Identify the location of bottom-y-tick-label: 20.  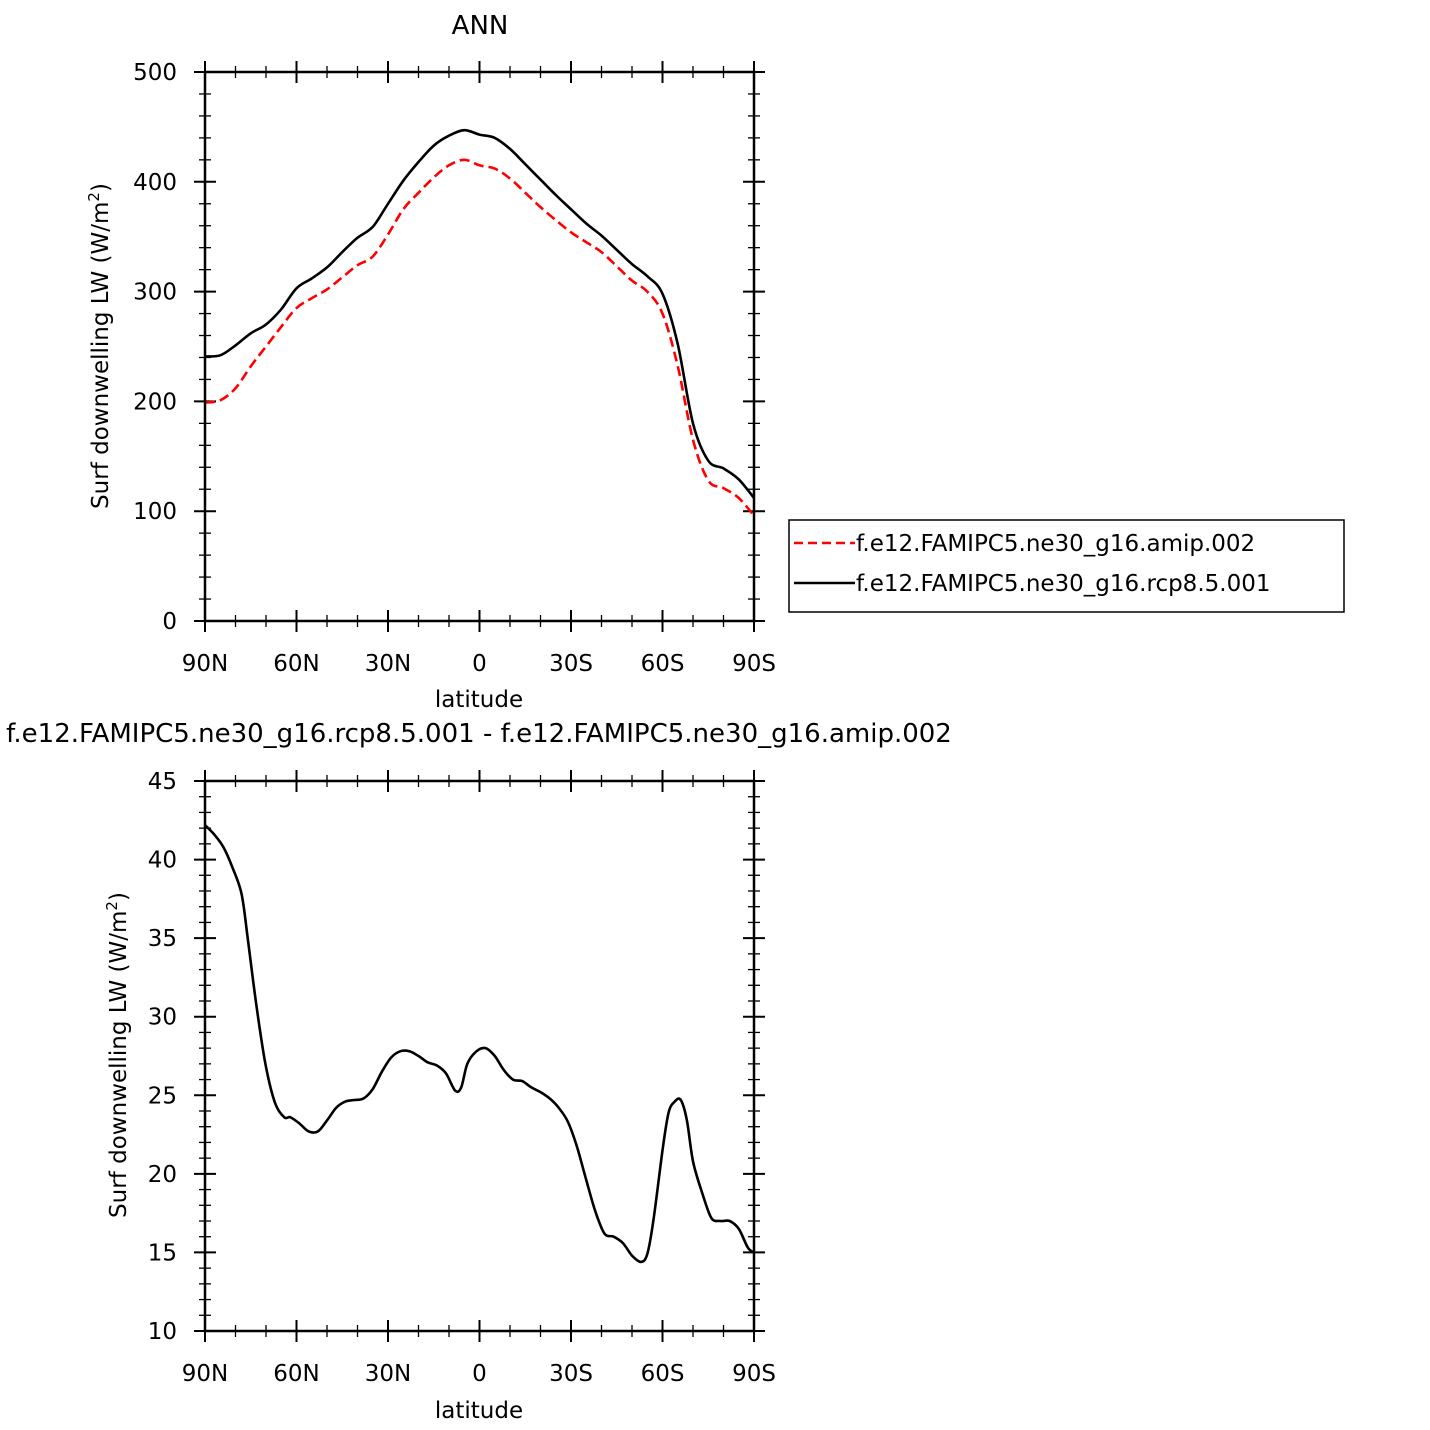
(162, 1175).